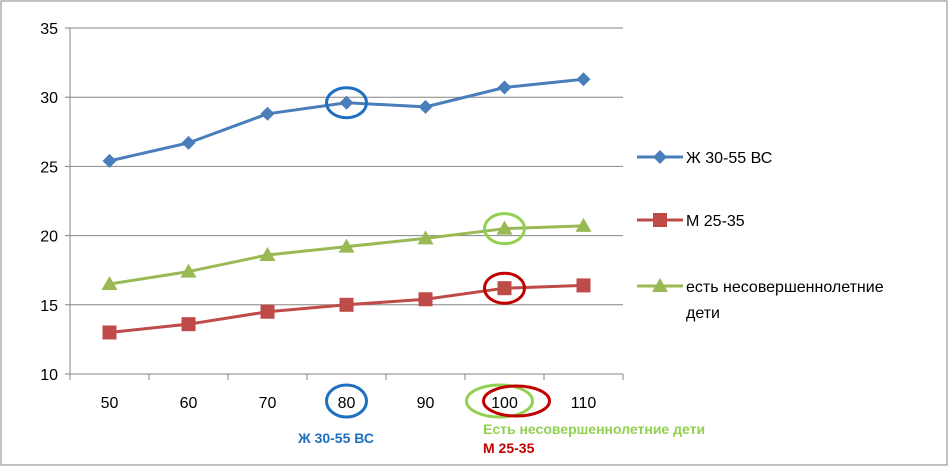 The image size is (950, 468). I want to click on data-point-s1-x80, so click(346, 304).